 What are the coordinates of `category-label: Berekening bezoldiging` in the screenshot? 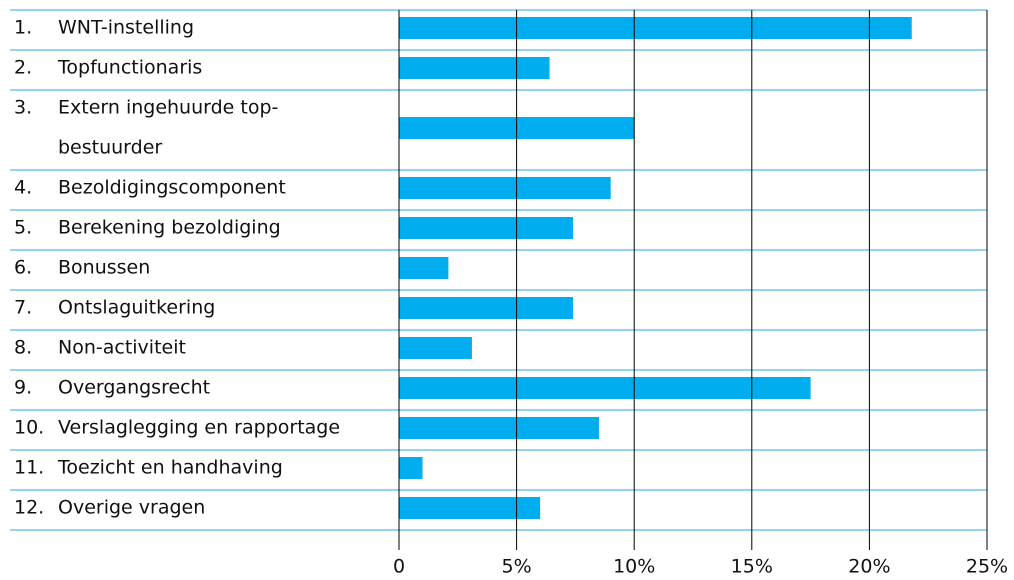 It's located at (169, 228).